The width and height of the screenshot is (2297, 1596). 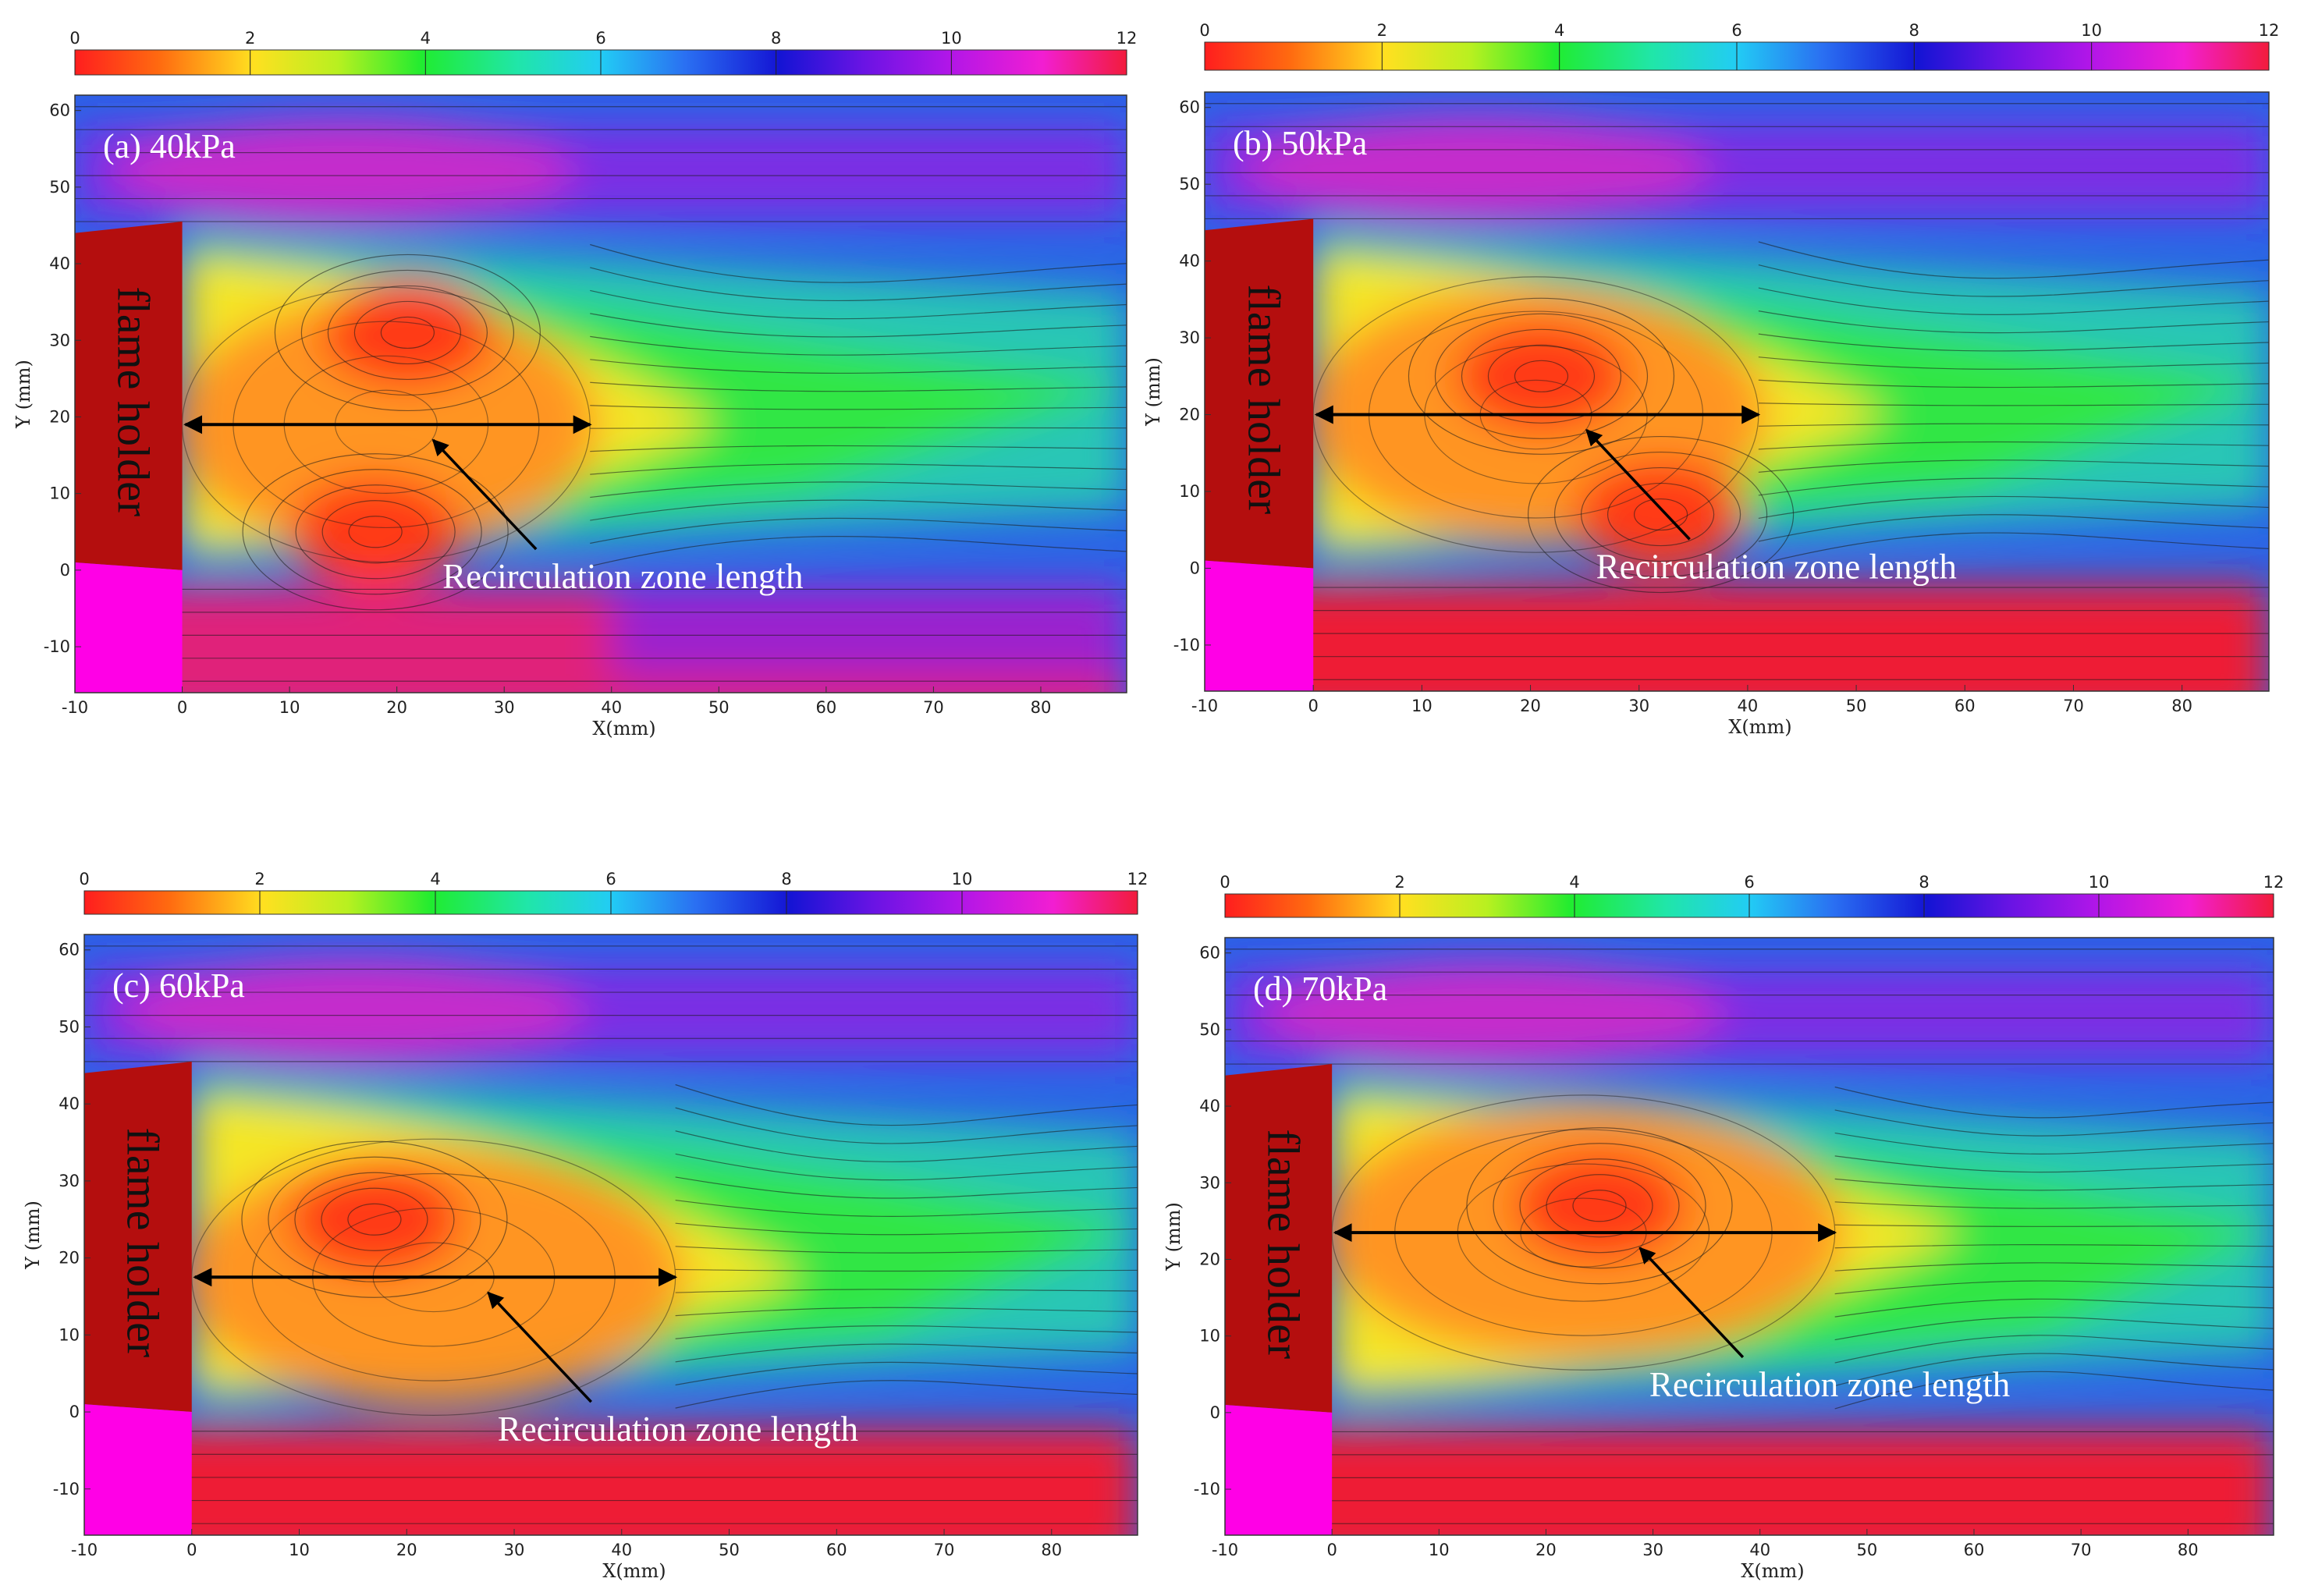 I want to click on y-tick-label: 60, so click(x=59, y=110).